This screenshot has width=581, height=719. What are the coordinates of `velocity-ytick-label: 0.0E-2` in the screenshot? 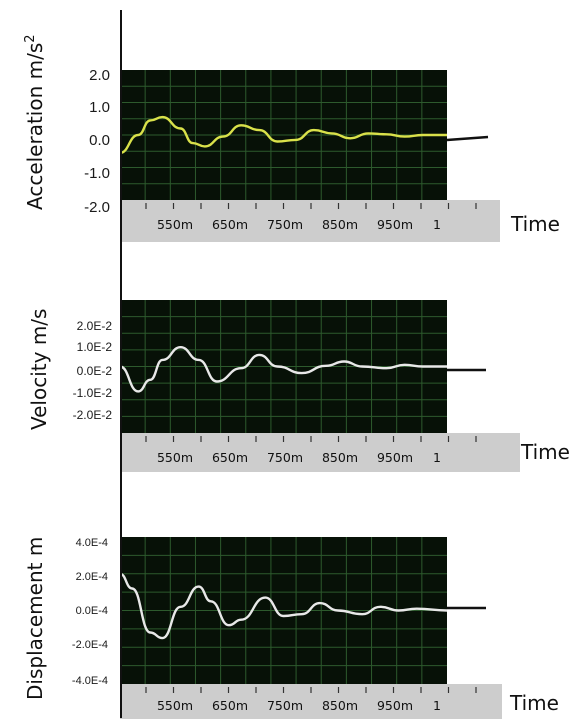 It's located at (95, 371).